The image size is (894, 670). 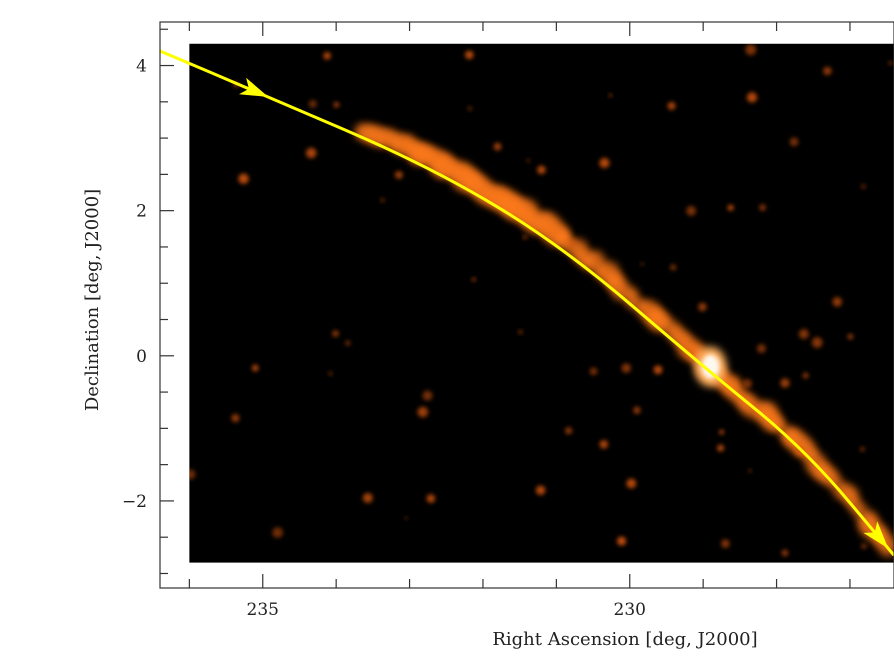 I want to click on y-tick-label: 2, so click(x=141, y=212).